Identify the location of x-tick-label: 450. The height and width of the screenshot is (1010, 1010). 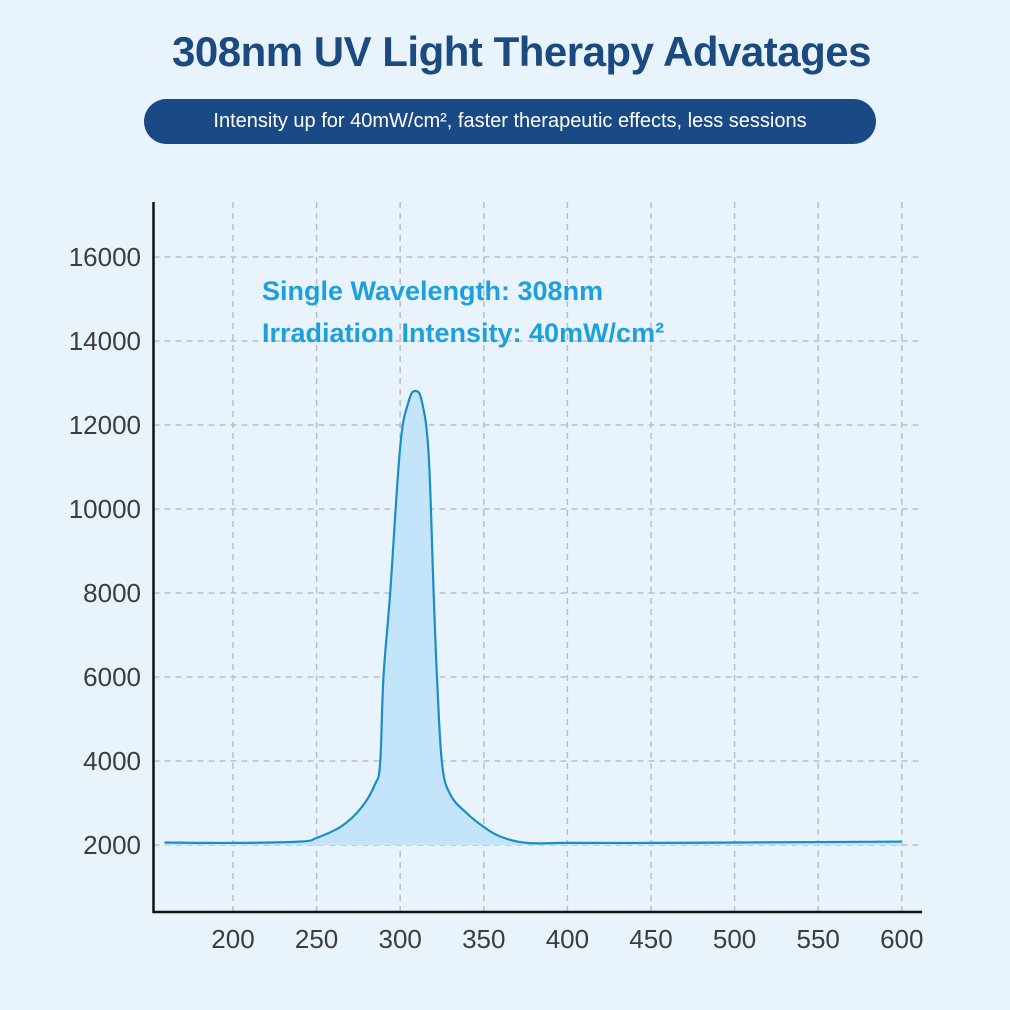
(650, 939).